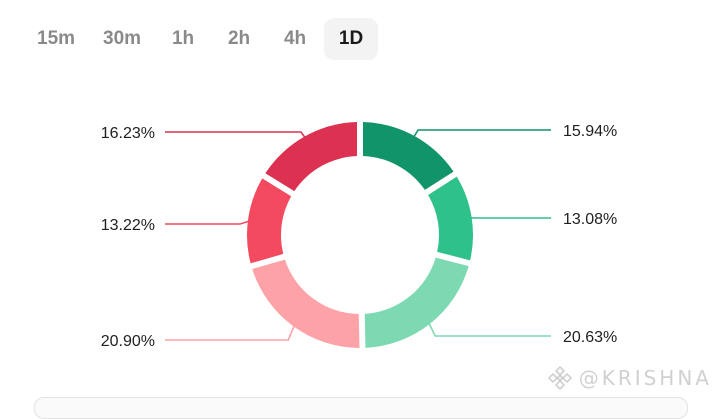  Describe the element at coordinates (361, 408) in the screenshot. I see `bottom-card` at that location.